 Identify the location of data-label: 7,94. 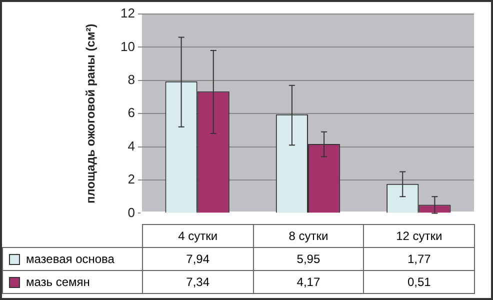
(198, 259).